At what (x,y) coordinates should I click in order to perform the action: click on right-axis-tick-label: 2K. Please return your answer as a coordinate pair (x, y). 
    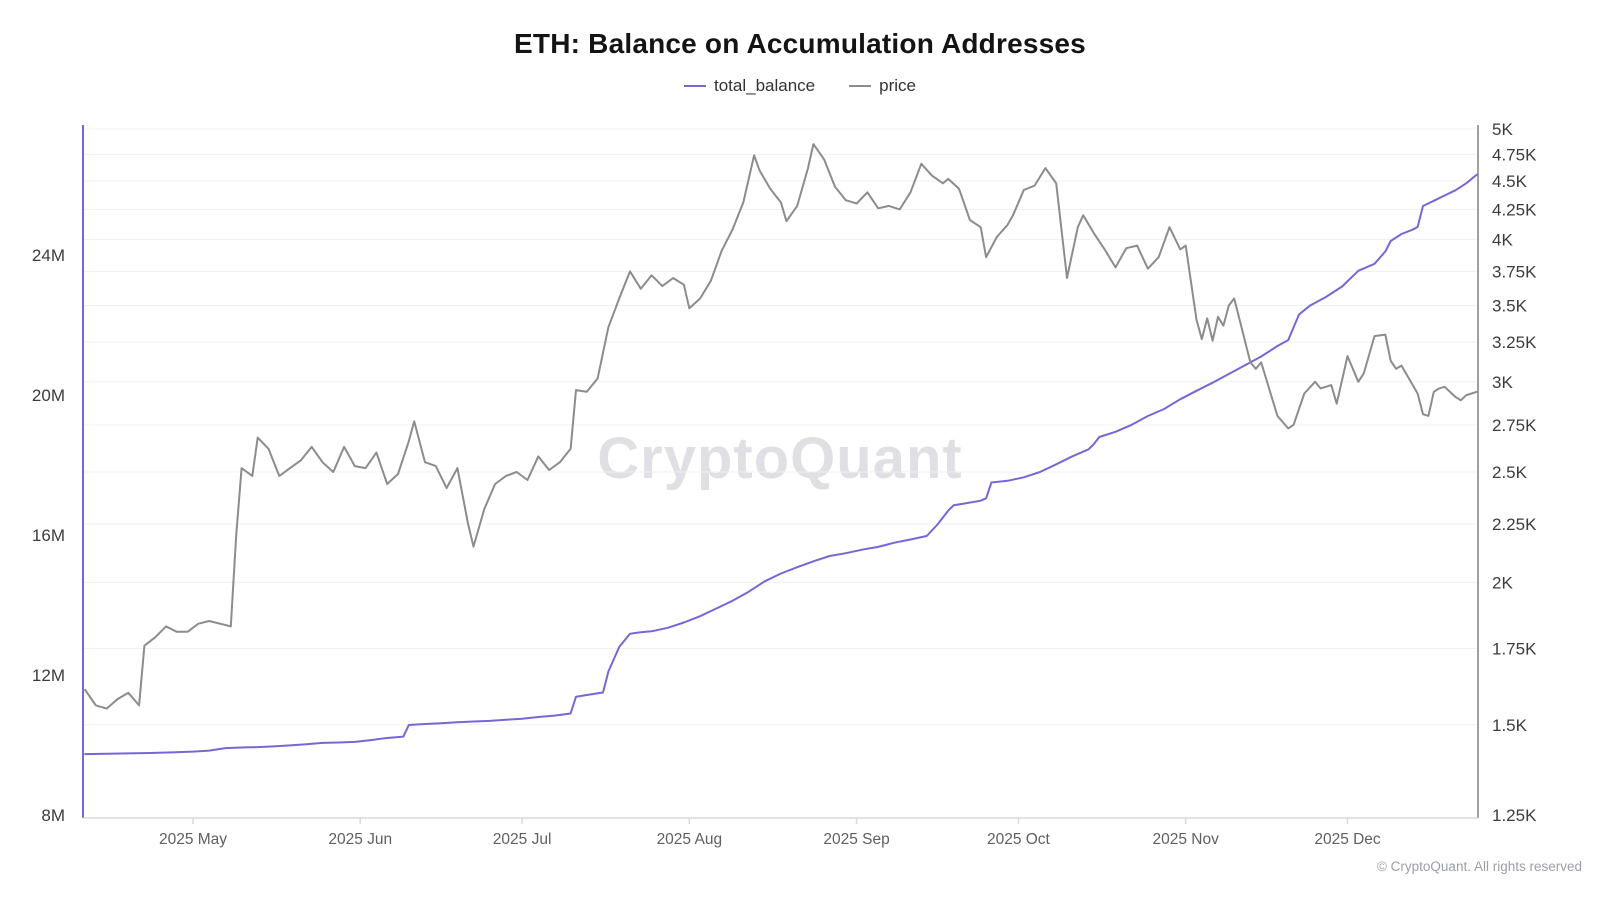
    Looking at the image, I should click on (1502, 582).